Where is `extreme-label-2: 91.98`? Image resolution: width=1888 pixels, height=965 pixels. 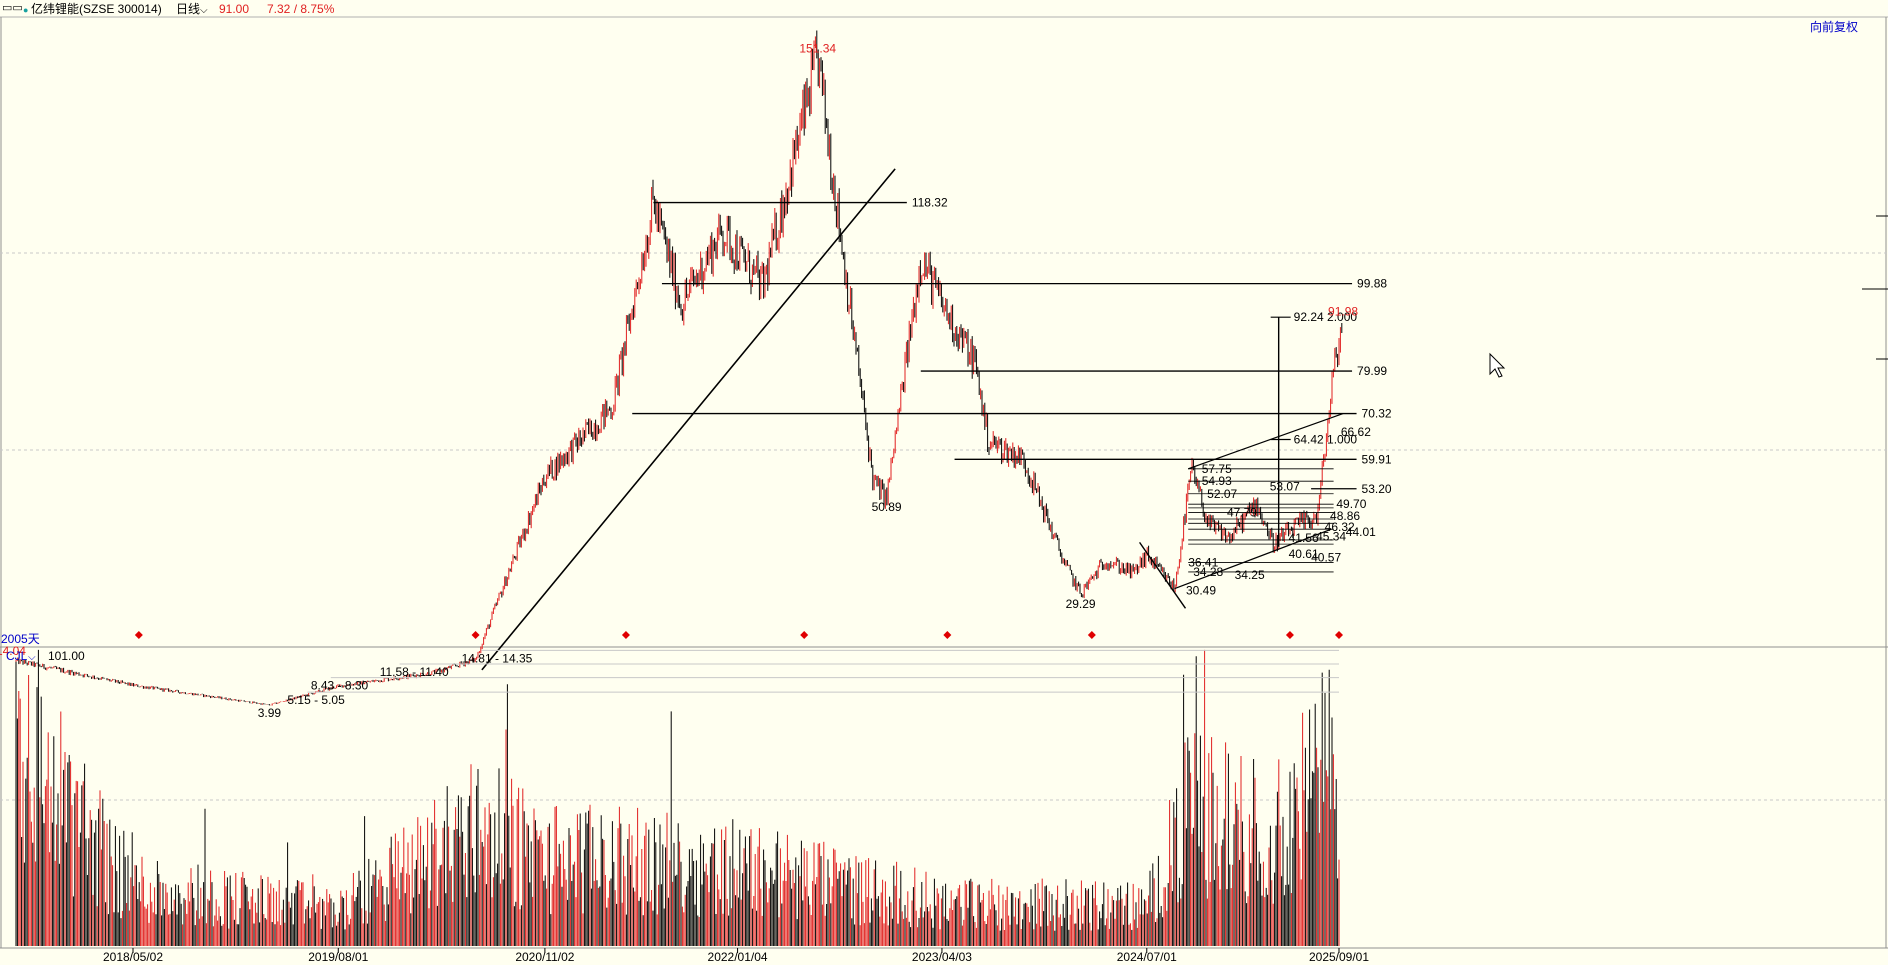
extreme-label-2: 91.98 is located at coordinates (1343, 311).